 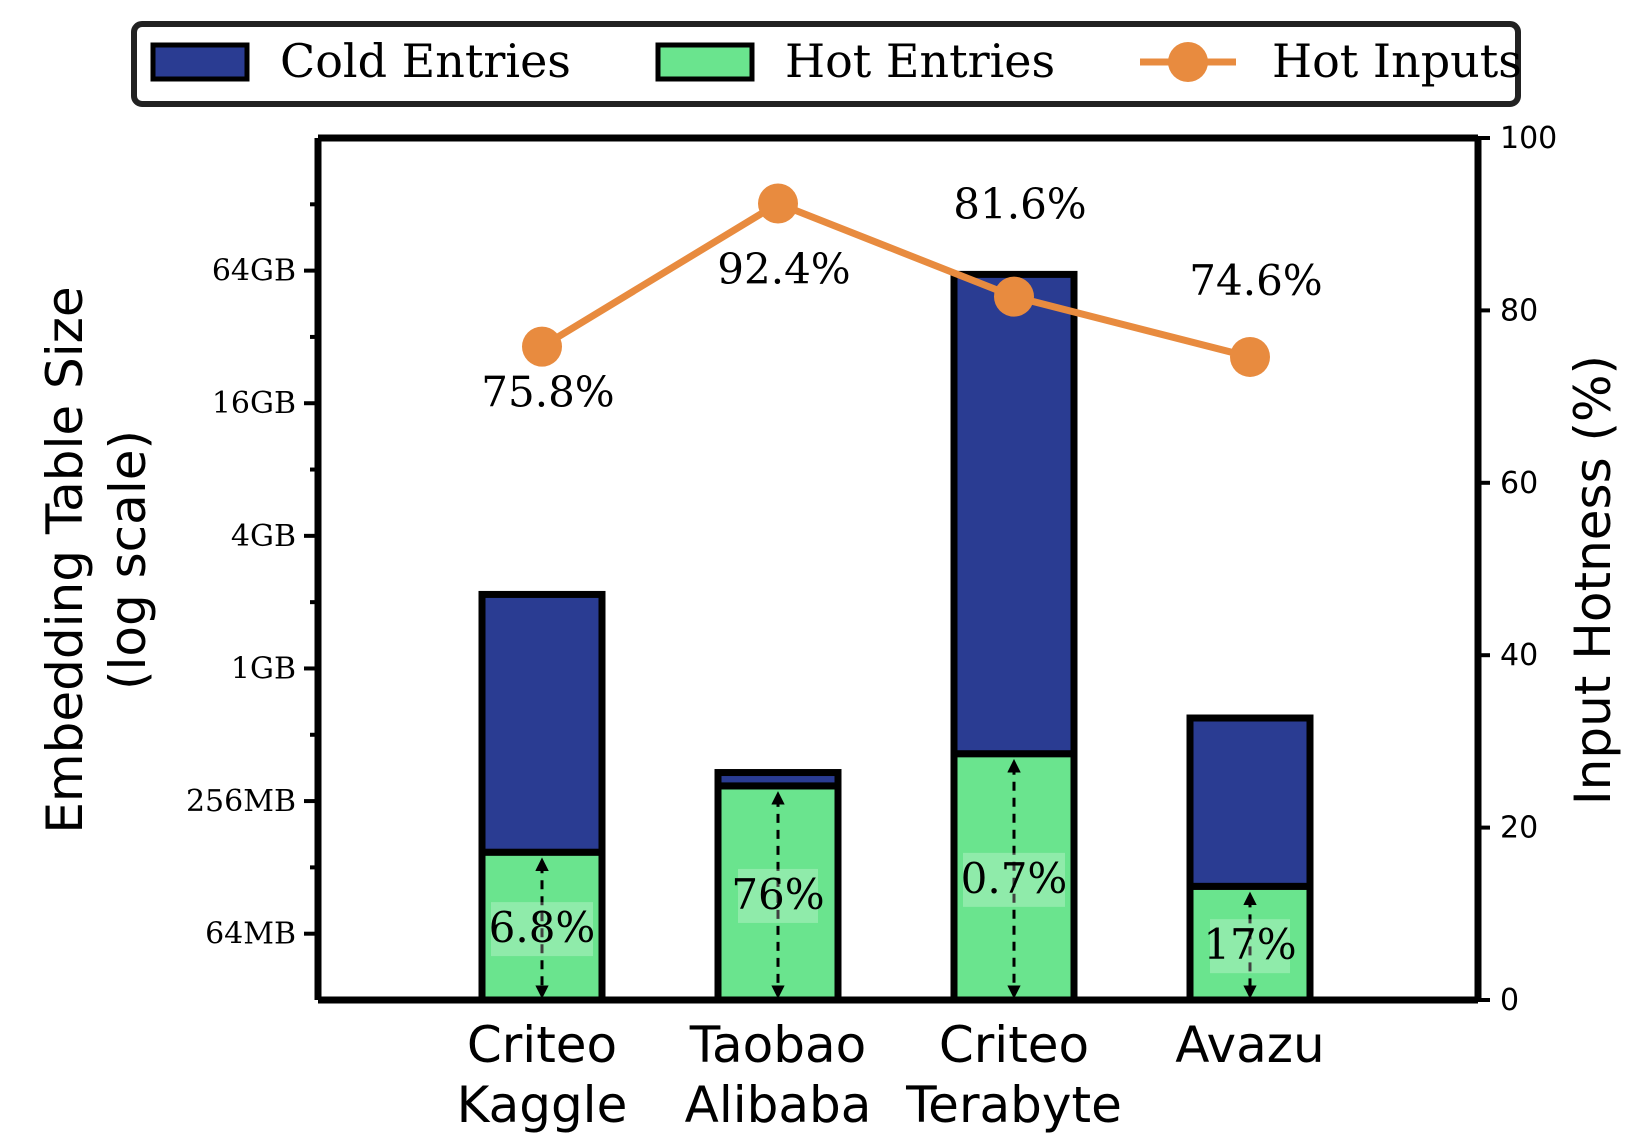 I want to click on legend-marker-hot-inputs, so click(x=1188, y=62).